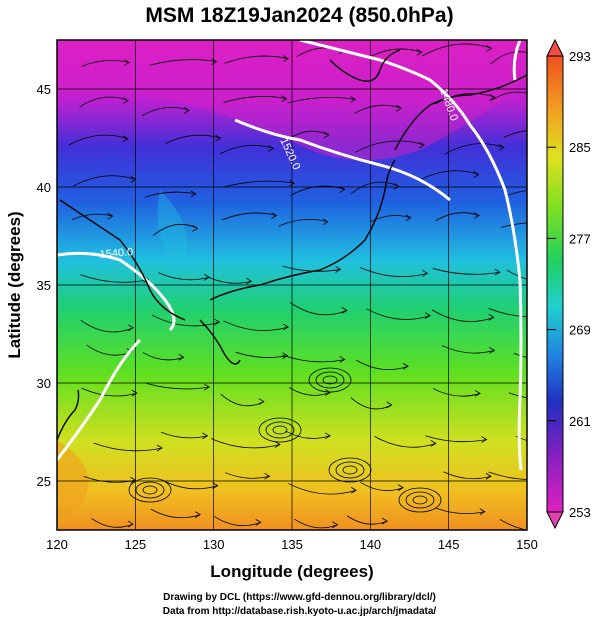 The image size is (599, 625). Describe the element at coordinates (44, 89) in the screenshot. I see `y-tick-label: 45` at that location.